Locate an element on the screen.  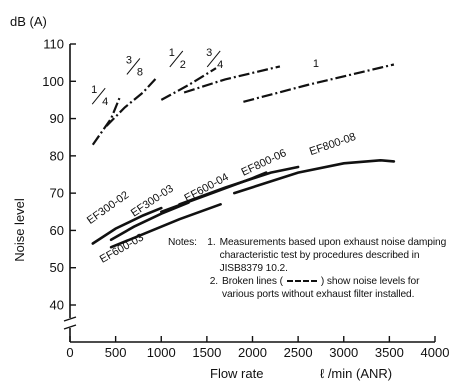
y-axis-title: Noise level is located at coordinates (19, 230).